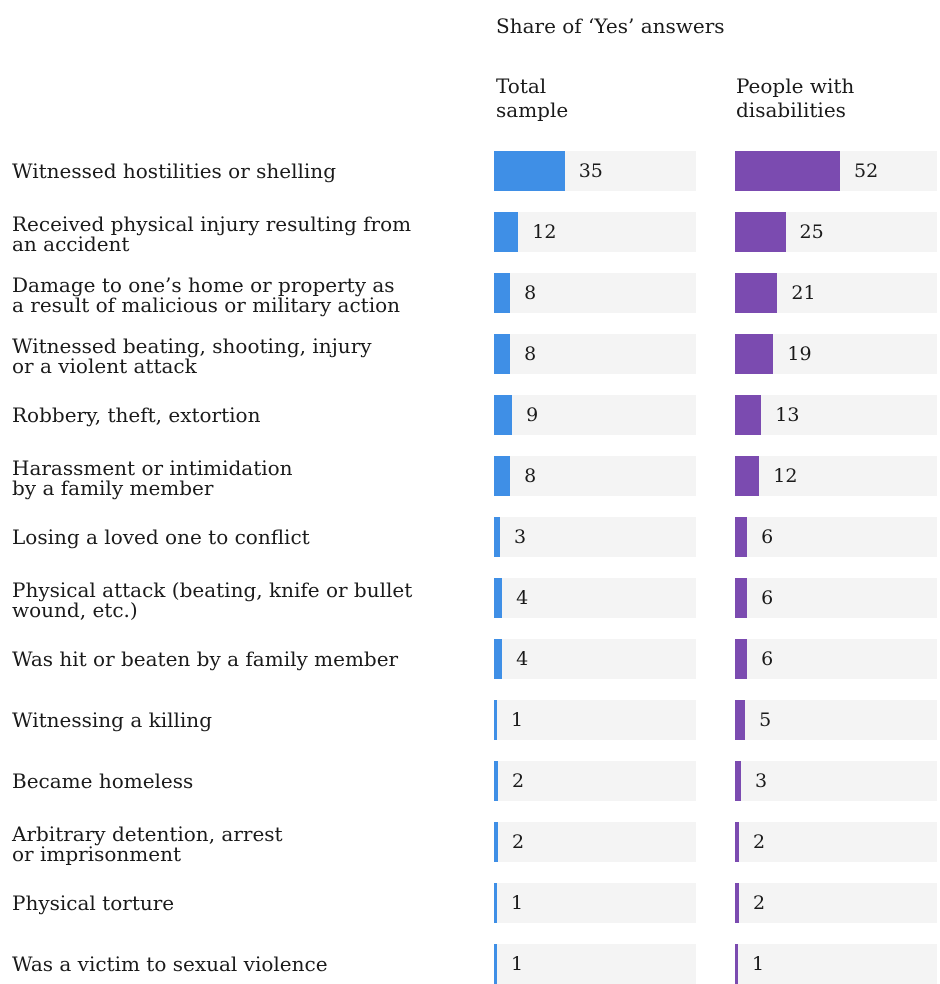  Describe the element at coordinates (866, 171) in the screenshot. I see `data-label: 52` at that location.